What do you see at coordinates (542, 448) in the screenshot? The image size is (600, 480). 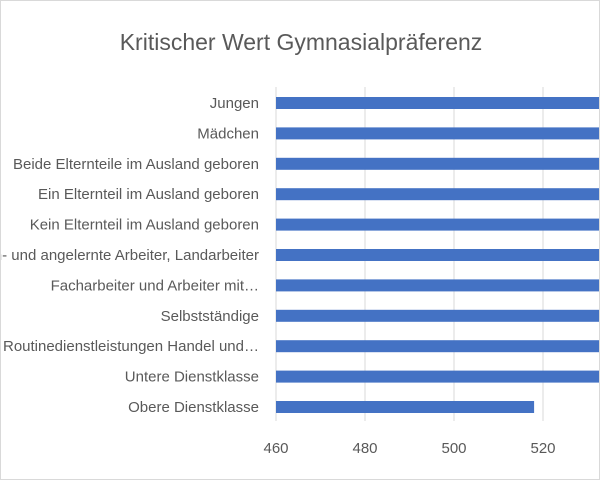 I see `x-tick-label: 520` at bounding box center [542, 448].